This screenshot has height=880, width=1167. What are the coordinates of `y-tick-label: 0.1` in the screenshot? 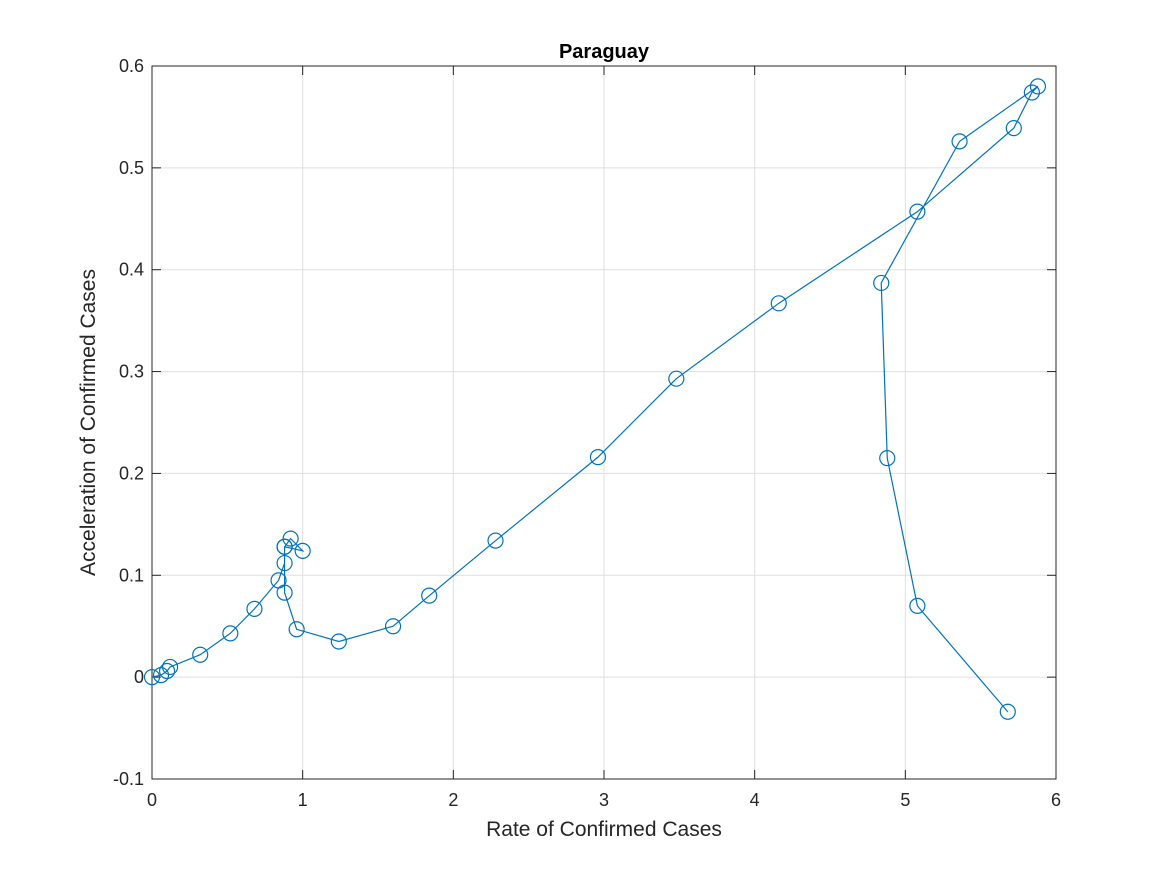 It's located at (131, 575).